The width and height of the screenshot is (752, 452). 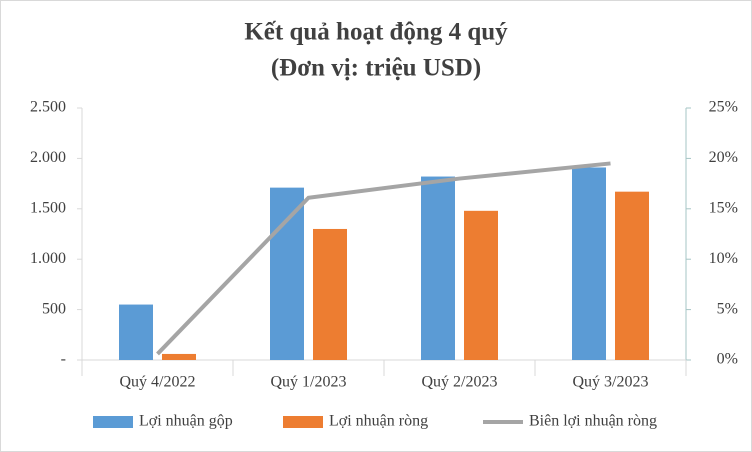 What do you see at coordinates (186, 421) in the screenshot?
I see `legend-label: Lợi nhuận gộp` at bounding box center [186, 421].